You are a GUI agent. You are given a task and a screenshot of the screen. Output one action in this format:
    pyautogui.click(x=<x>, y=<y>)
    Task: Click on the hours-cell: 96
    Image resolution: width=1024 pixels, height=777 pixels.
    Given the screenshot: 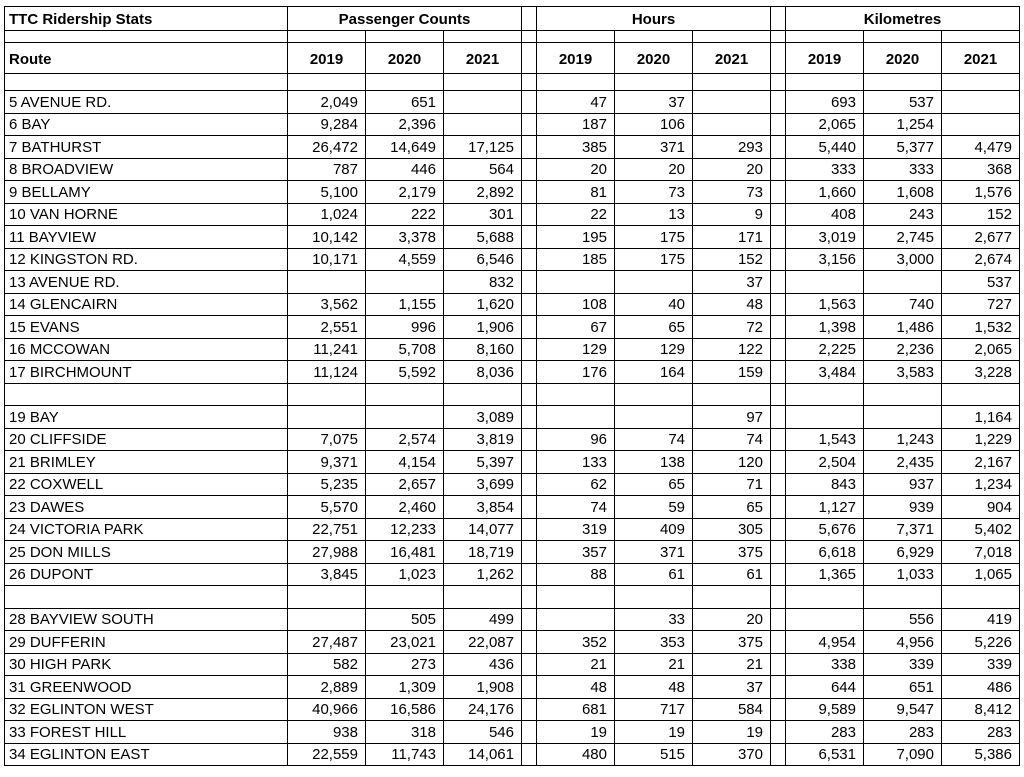 What is the action you would take?
    pyautogui.click(x=575, y=439)
    